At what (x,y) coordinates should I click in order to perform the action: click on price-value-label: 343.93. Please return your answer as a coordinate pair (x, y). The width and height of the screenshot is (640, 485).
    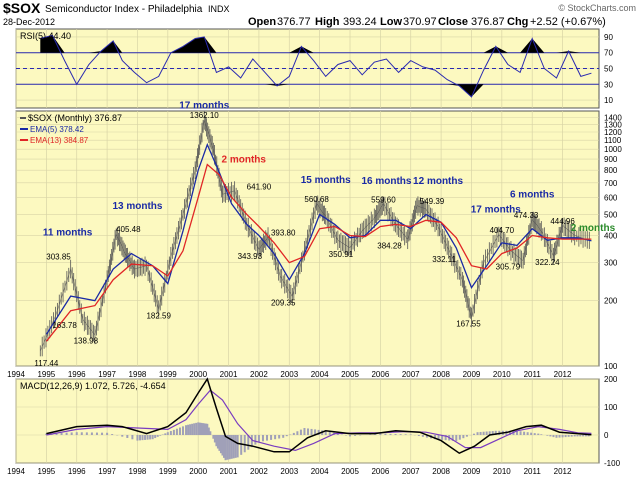
    Looking at the image, I should click on (250, 256).